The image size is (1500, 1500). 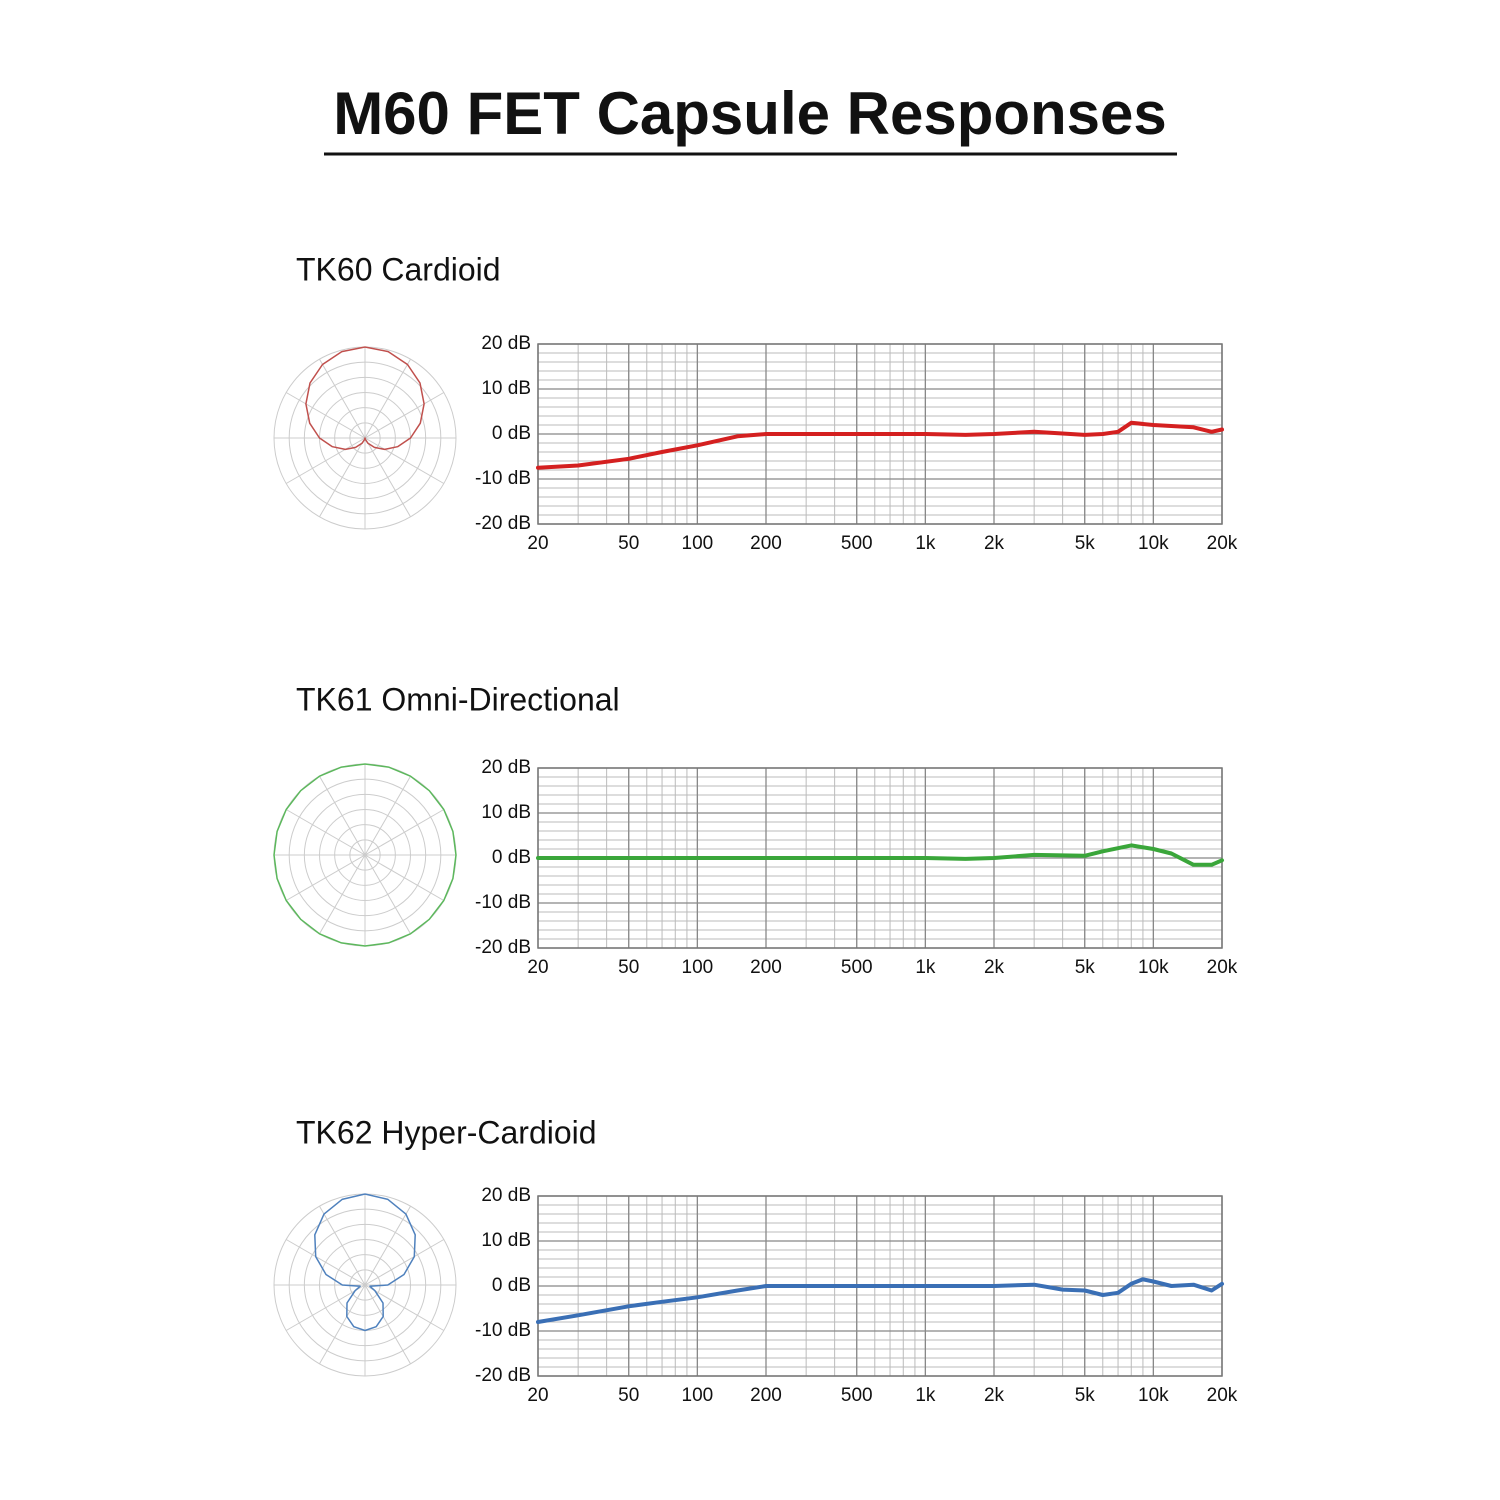 I want to click on chart-title: TK62 Hyper-Cardioid, so click(x=446, y=1132).